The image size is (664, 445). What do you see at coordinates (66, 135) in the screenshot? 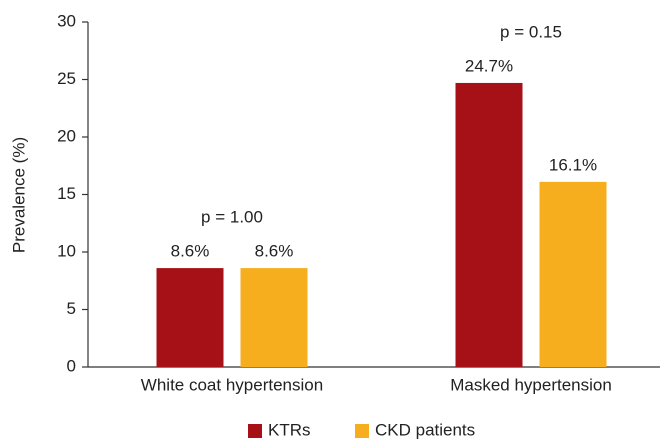
I see `y-tick-label: 20` at bounding box center [66, 135].